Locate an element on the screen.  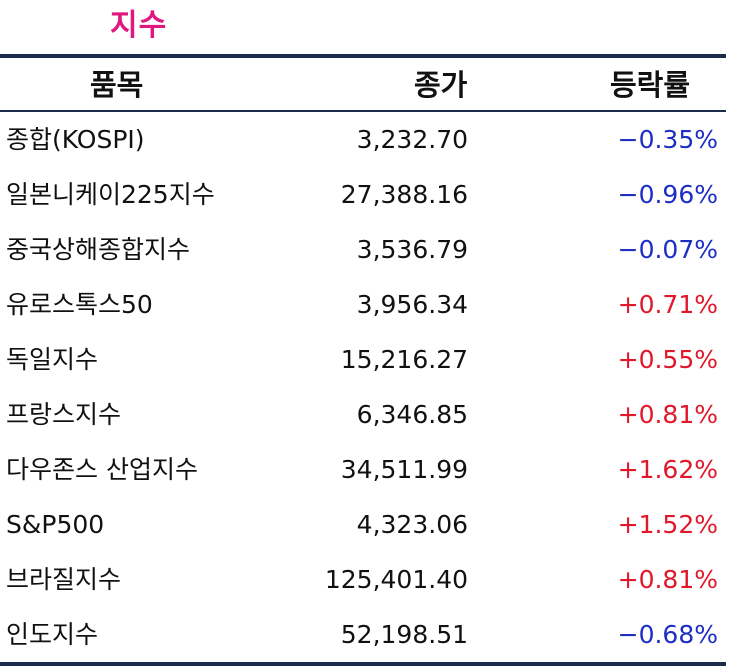
change-rate: −0.07% is located at coordinates (667, 249).